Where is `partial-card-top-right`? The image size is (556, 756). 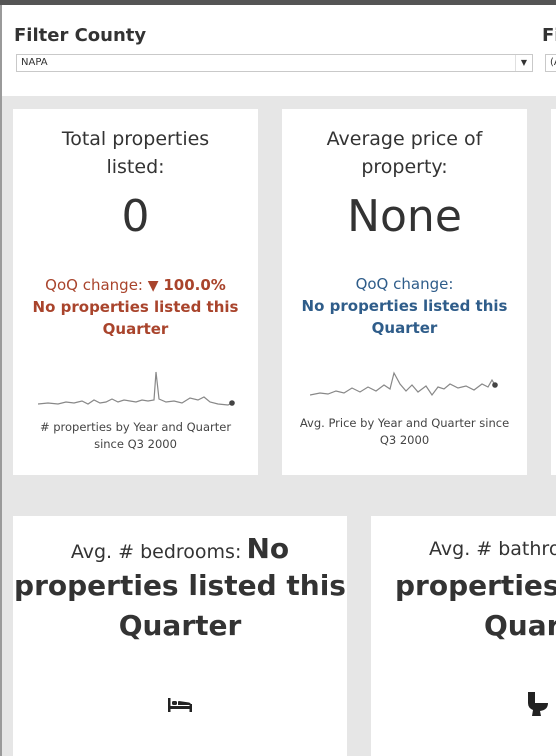 partial-card-top-right is located at coordinates (553, 292).